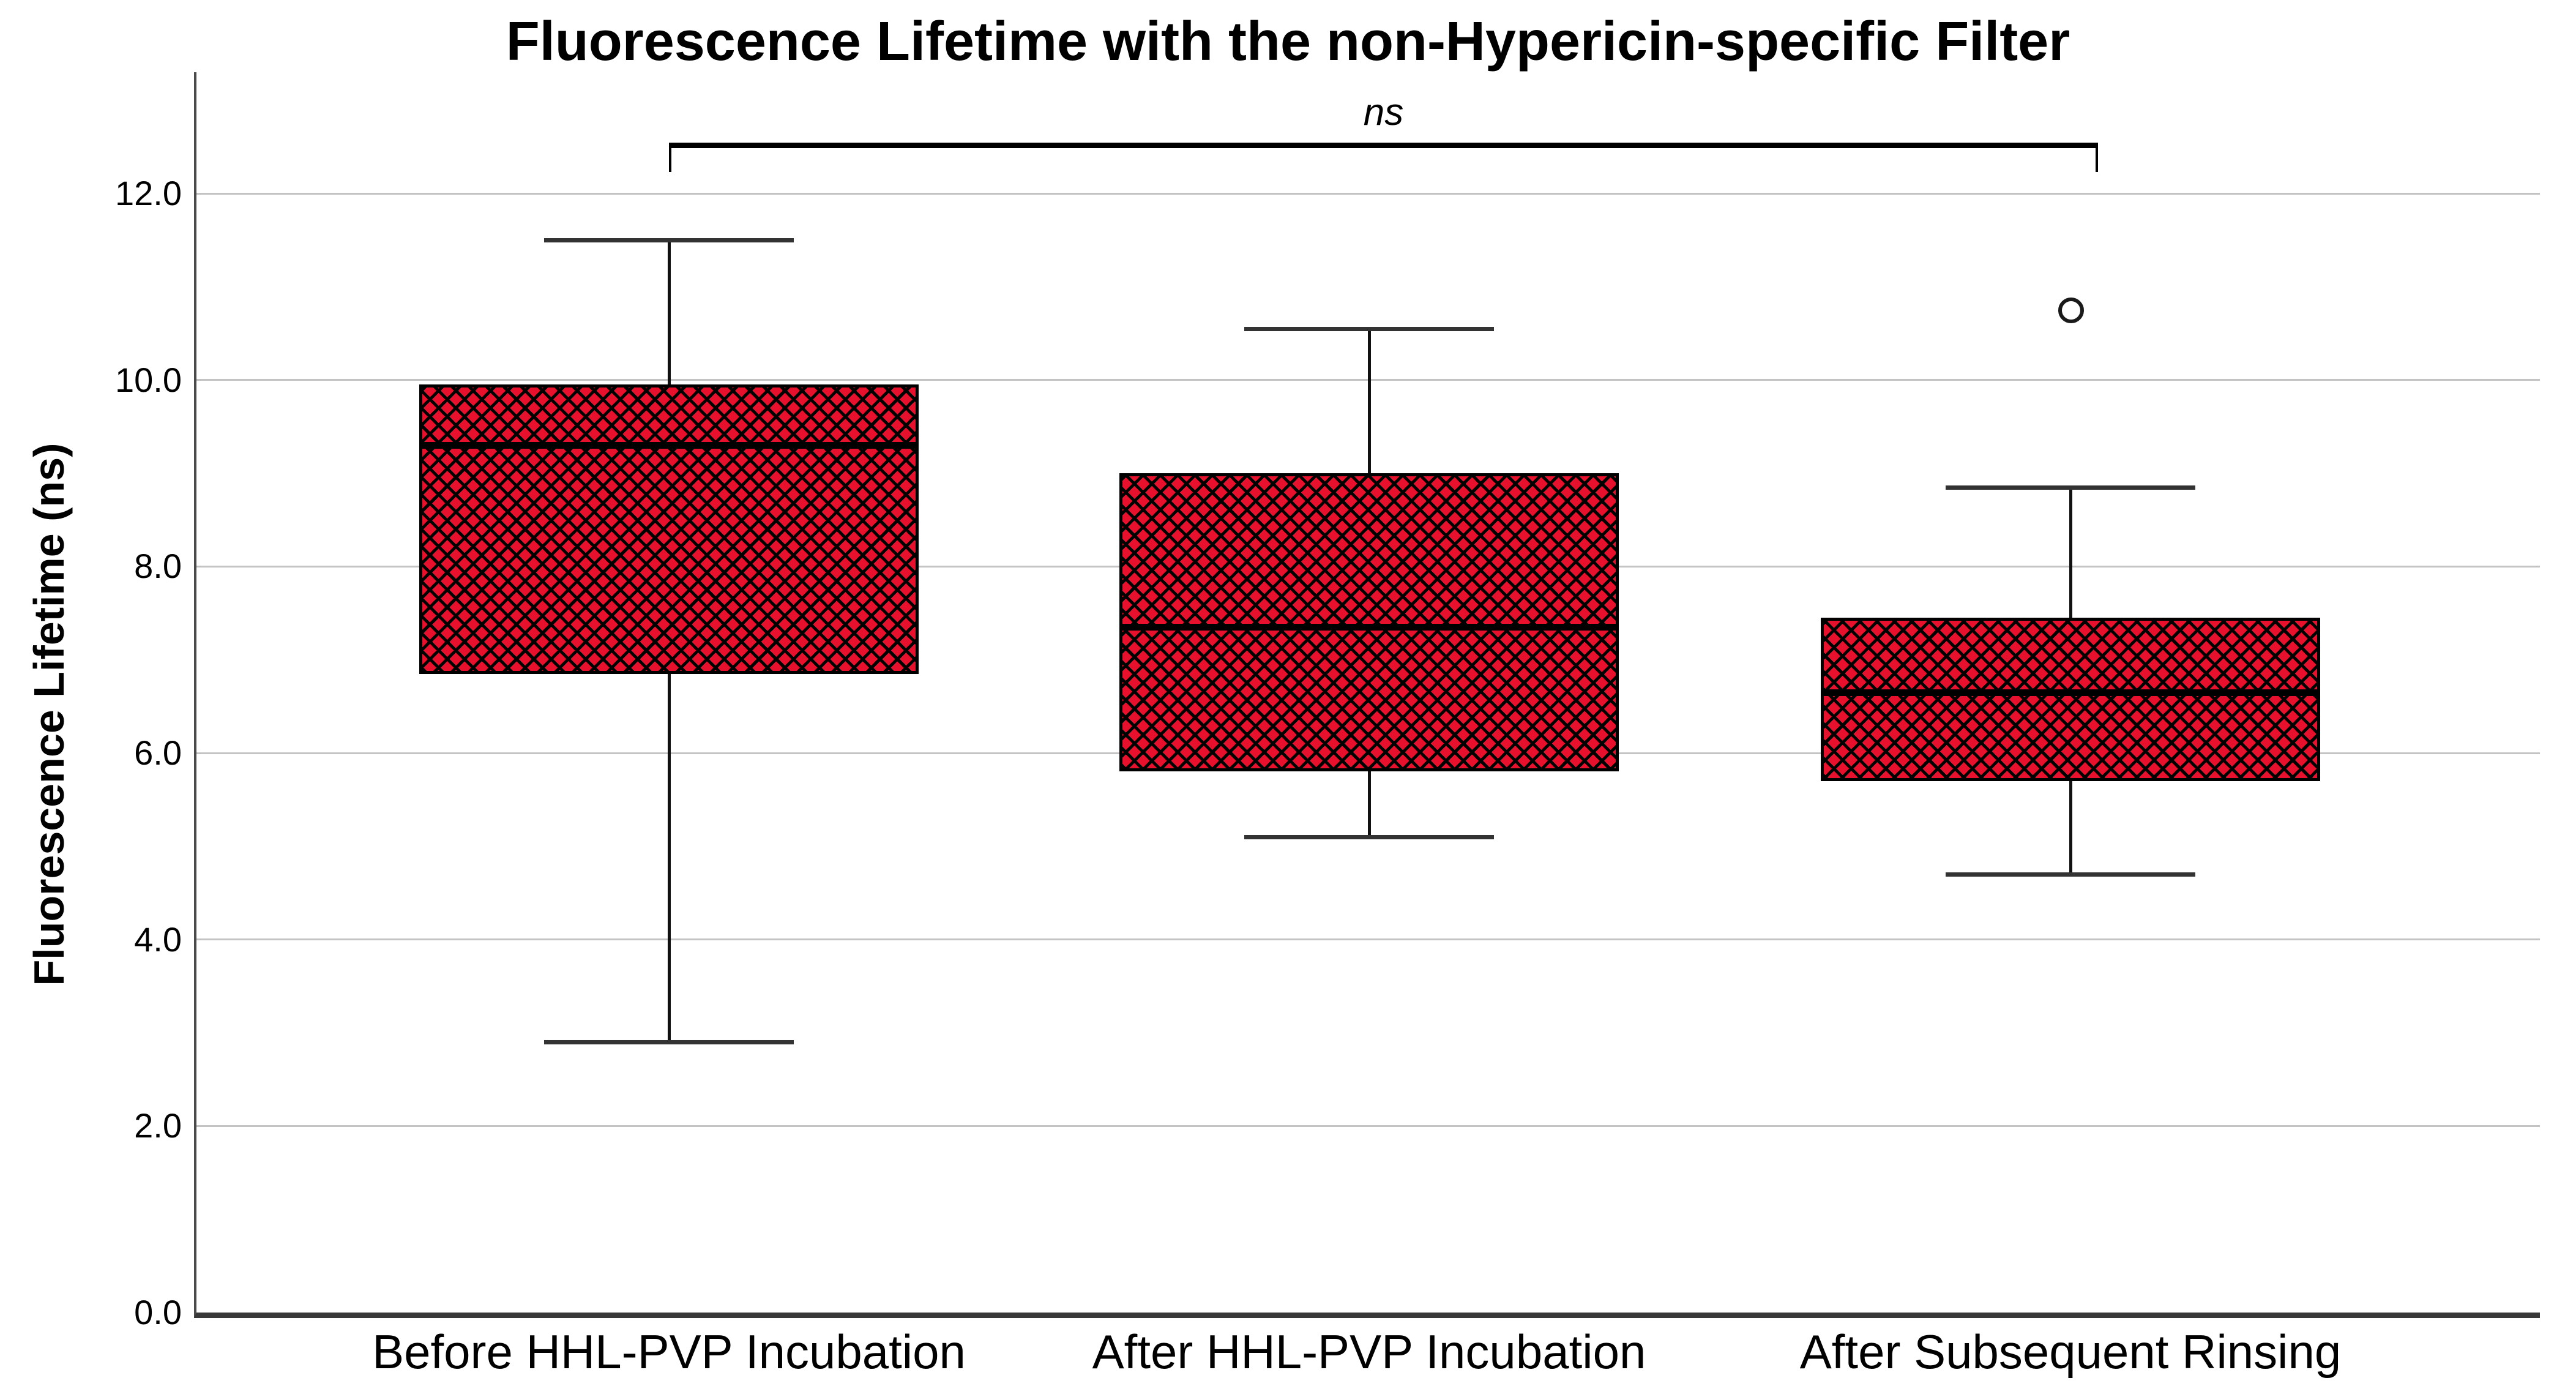 This screenshot has width=2576, height=1397. What do you see at coordinates (158, 566) in the screenshot?
I see `y-tick-label-8.0: 8.0` at bounding box center [158, 566].